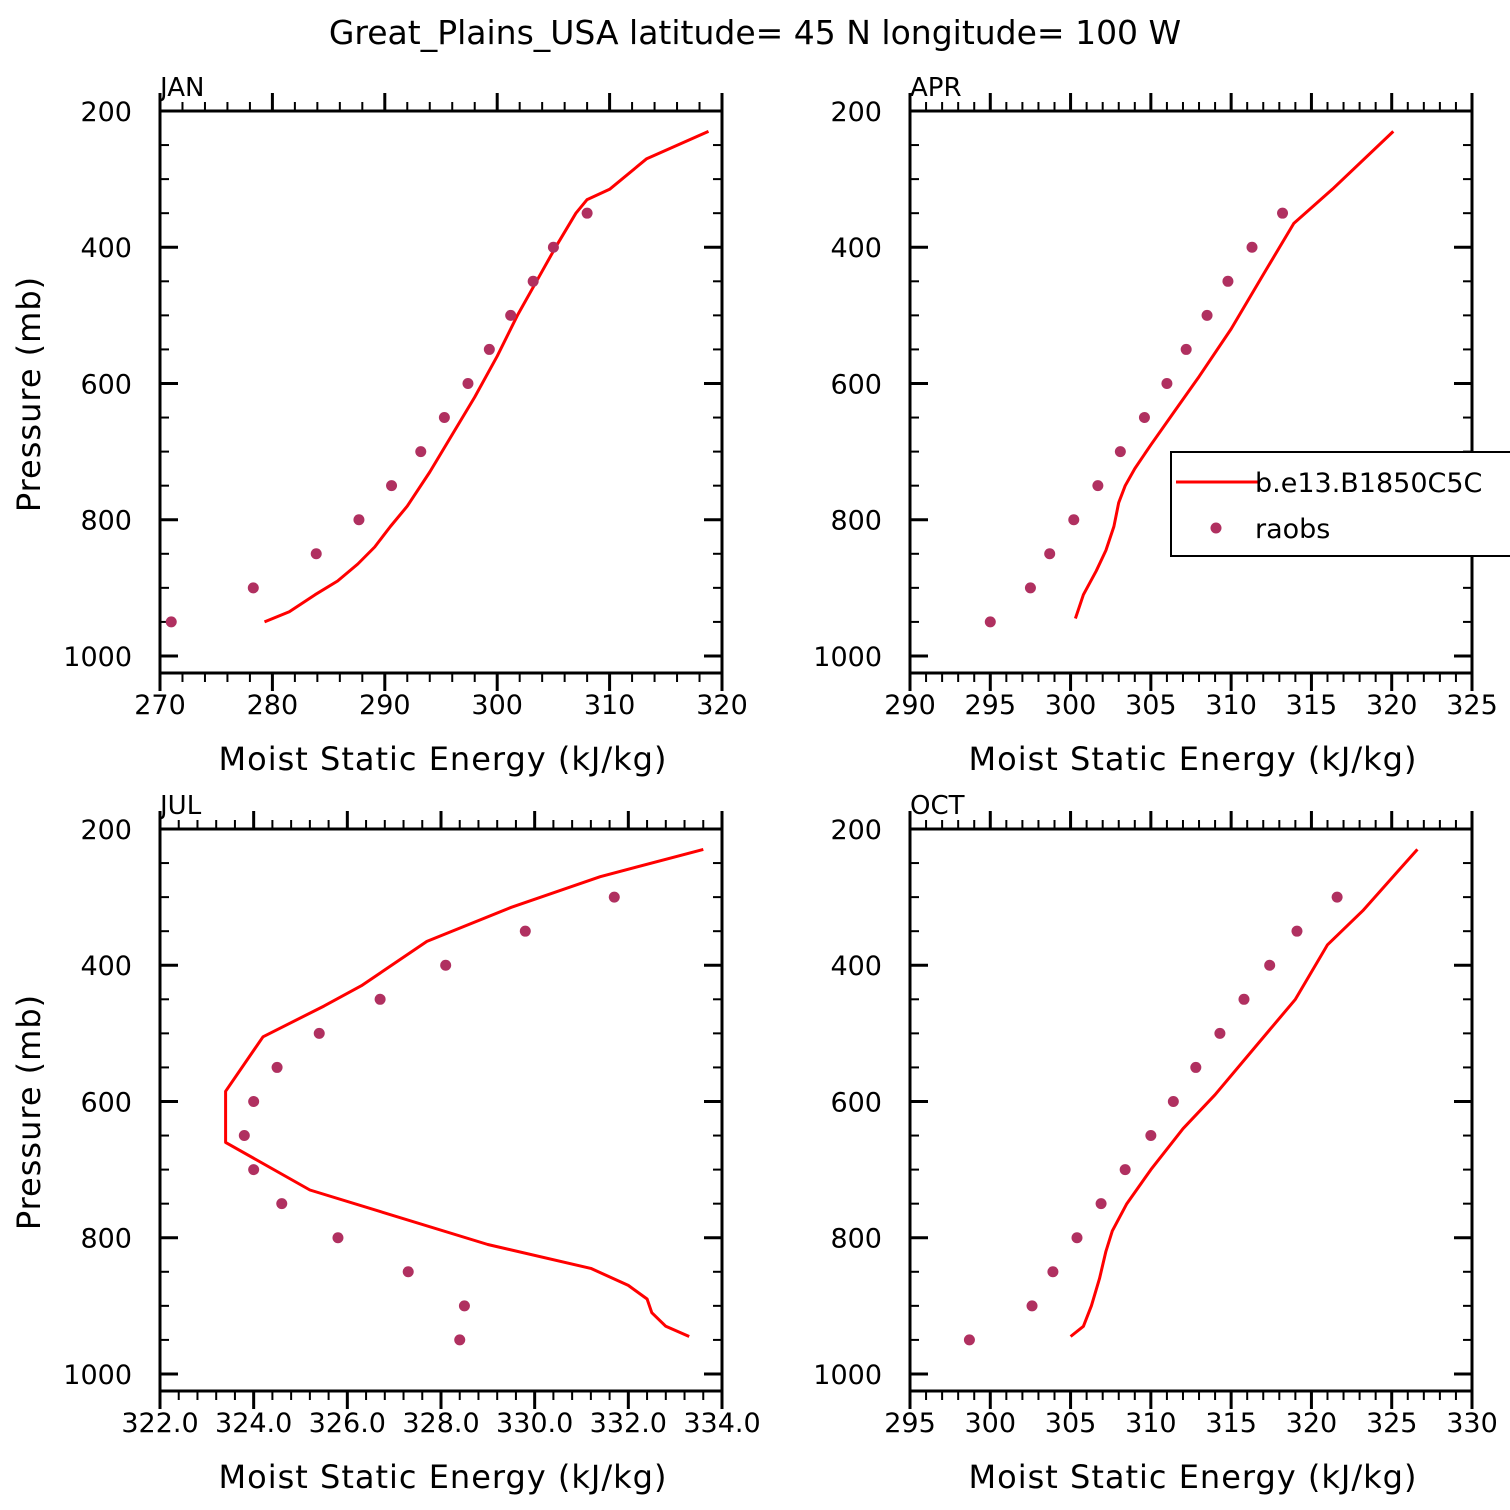 This screenshot has height=1510, width=1510. I want to click on x-tick-label: 280, so click(273, 705).